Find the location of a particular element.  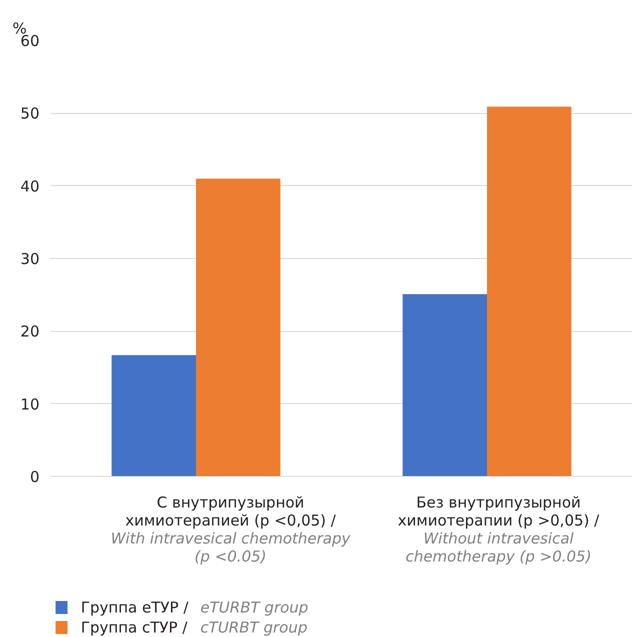

y-tick-label: 40 is located at coordinates (30, 186).